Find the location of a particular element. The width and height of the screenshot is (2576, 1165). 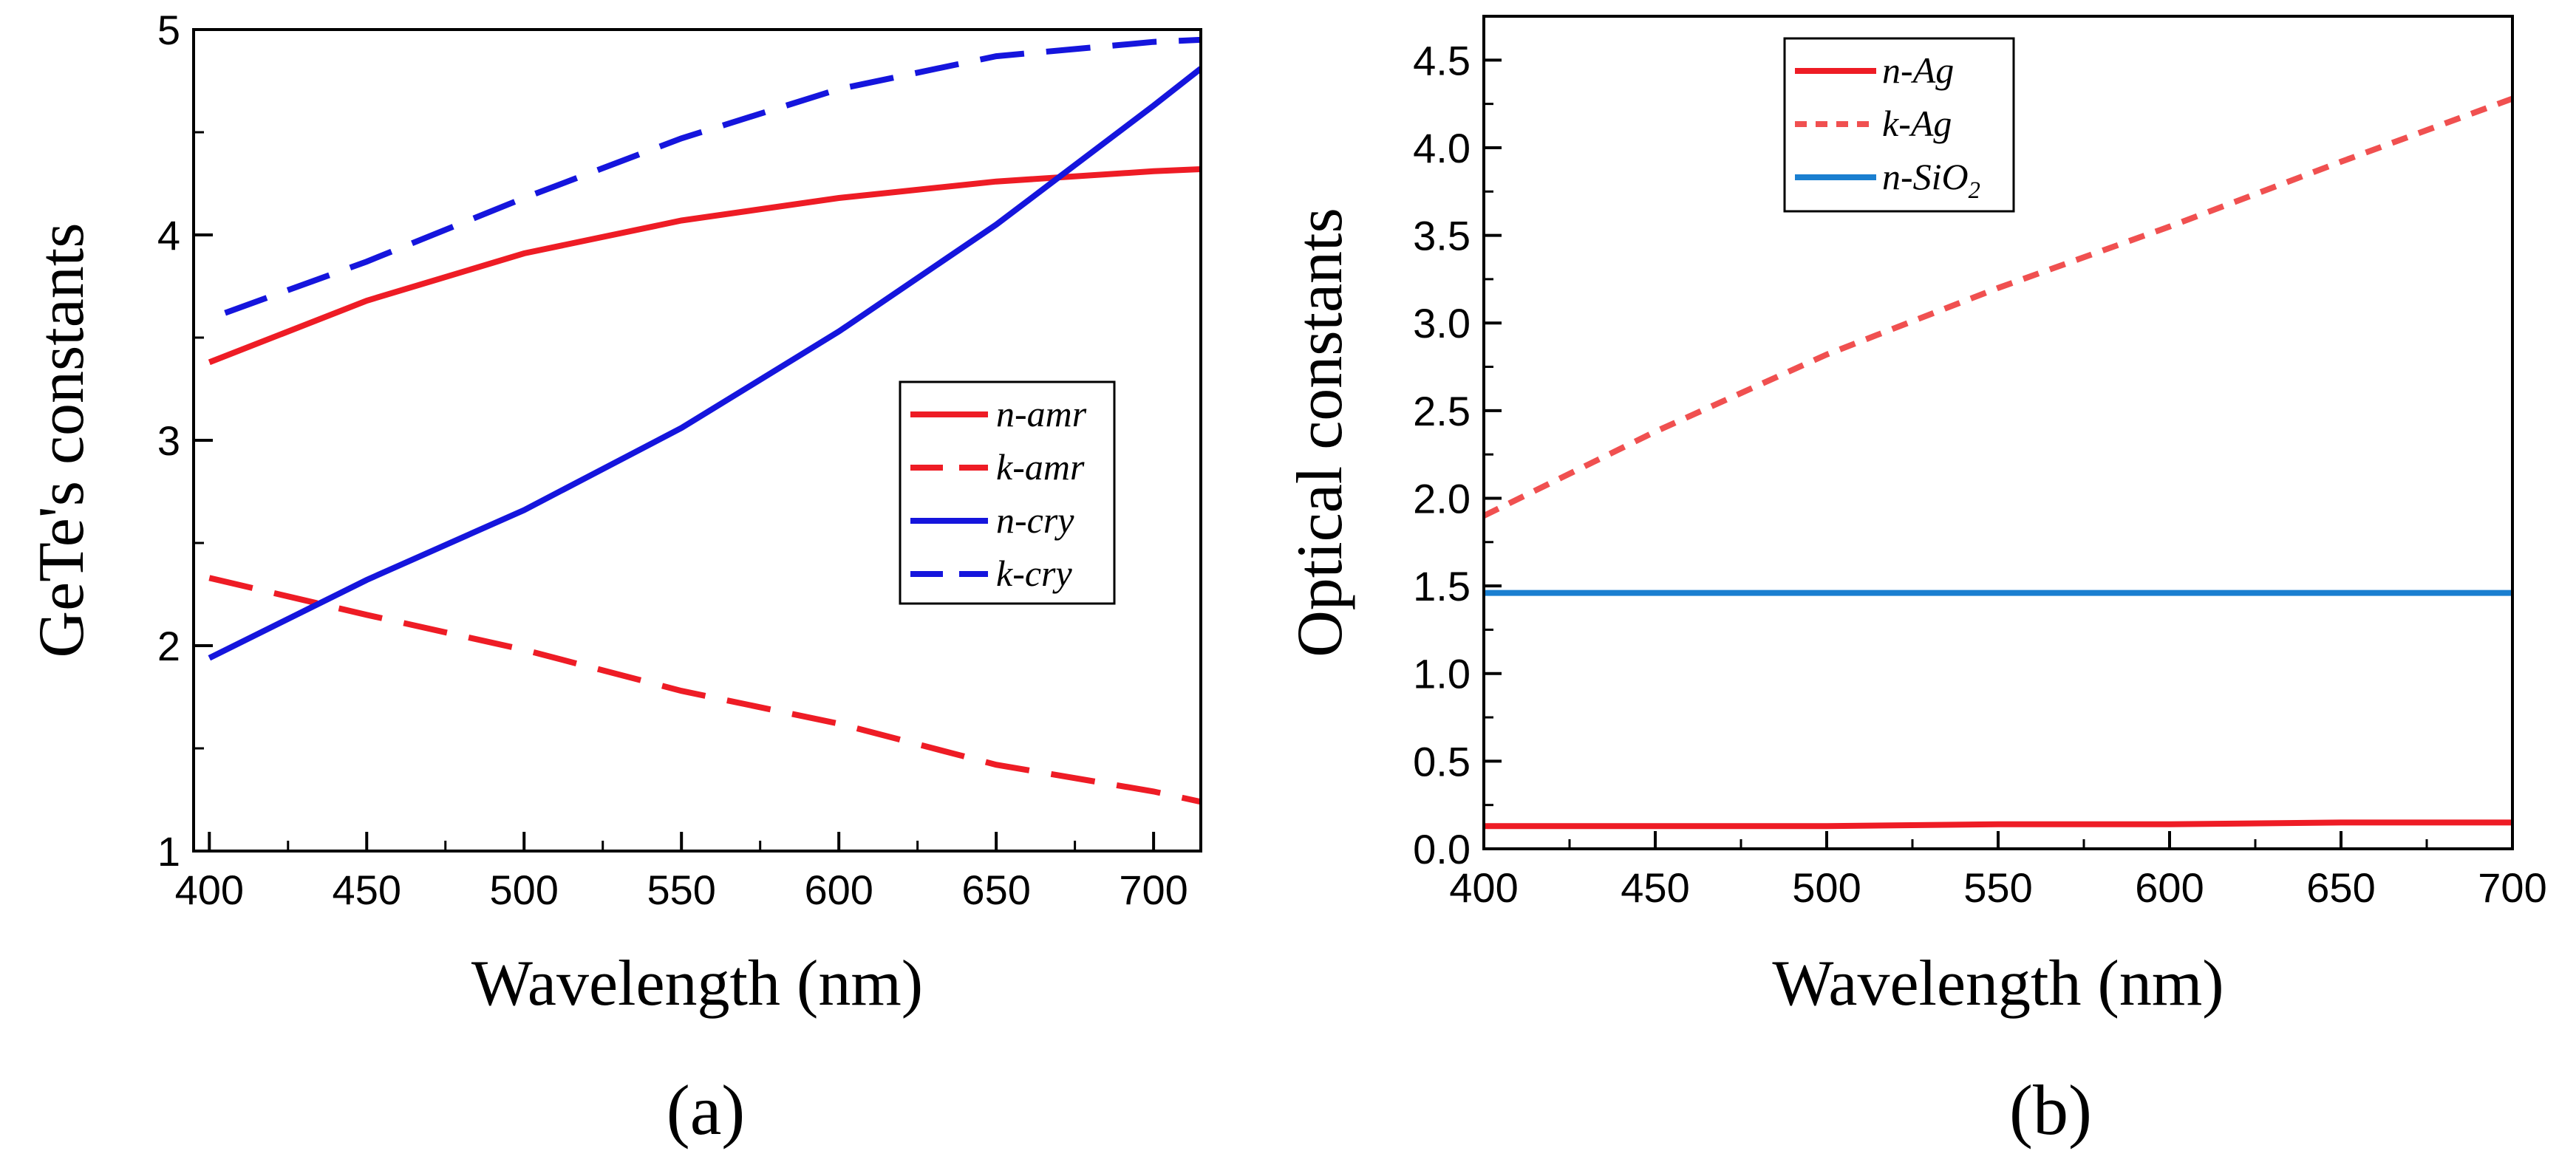

series-line-k-cry is located at coordinates (712, 176).